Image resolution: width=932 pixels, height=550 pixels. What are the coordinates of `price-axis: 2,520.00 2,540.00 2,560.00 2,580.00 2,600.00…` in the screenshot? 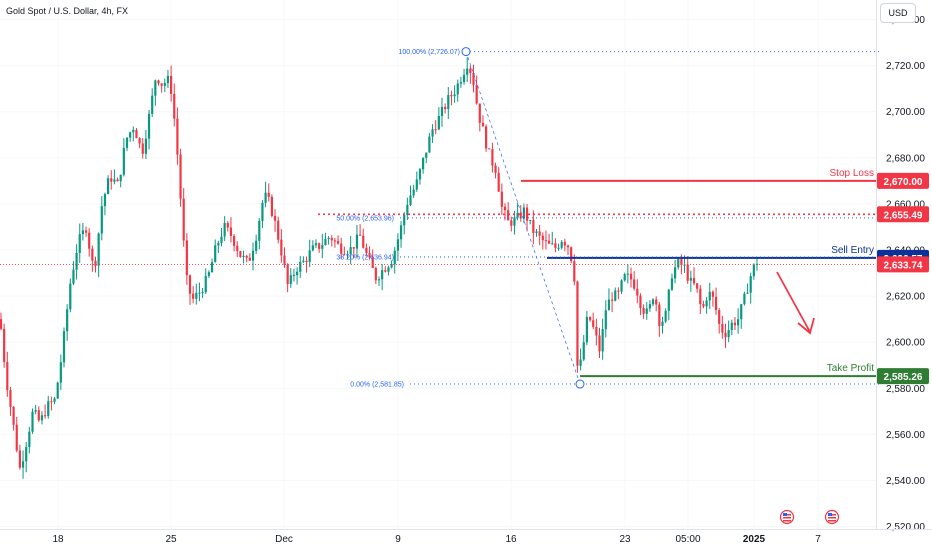 It's located at (903, 274).